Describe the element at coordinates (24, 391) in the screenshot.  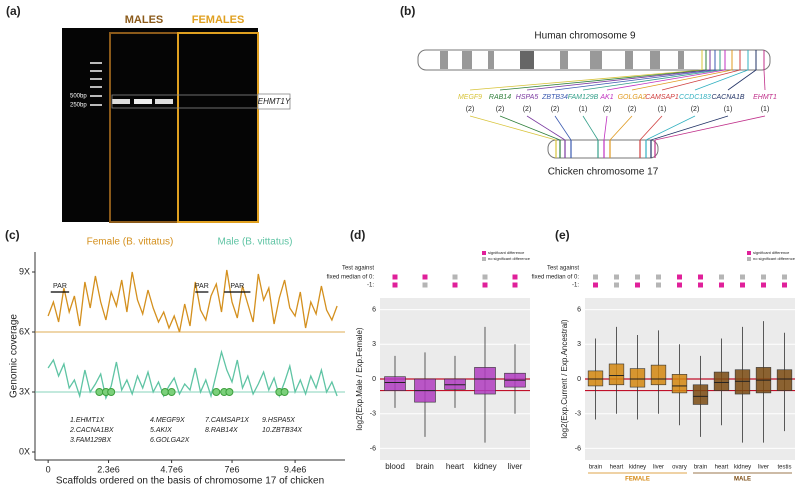
I see `y-tick-label: 3X` at that location.